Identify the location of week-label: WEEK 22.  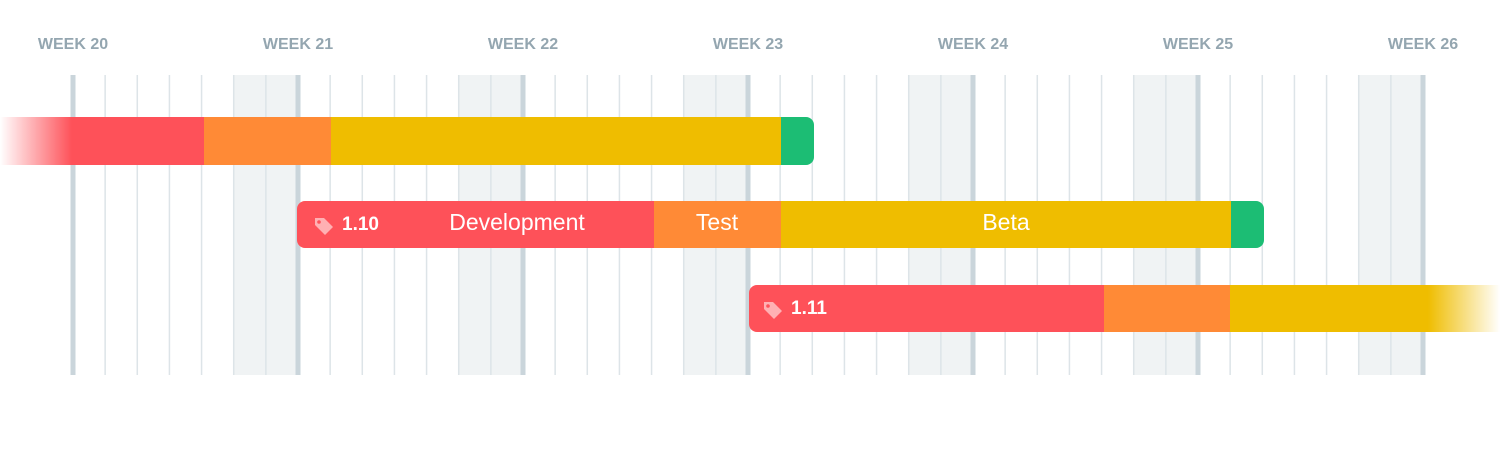
(523, 44).